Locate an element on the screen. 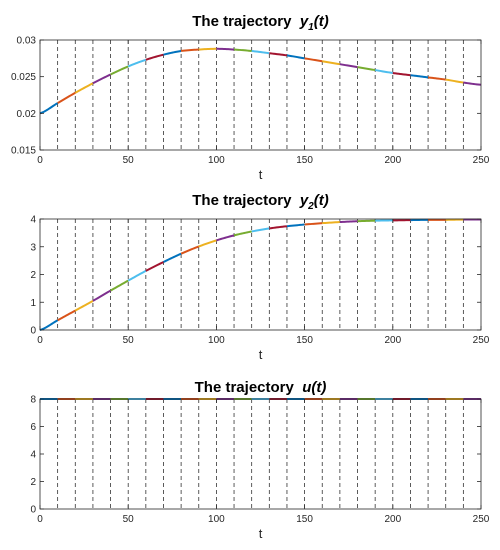 The image size is (500, 550). y-tick-label: 0.03 is located at coordinates (27, 41).